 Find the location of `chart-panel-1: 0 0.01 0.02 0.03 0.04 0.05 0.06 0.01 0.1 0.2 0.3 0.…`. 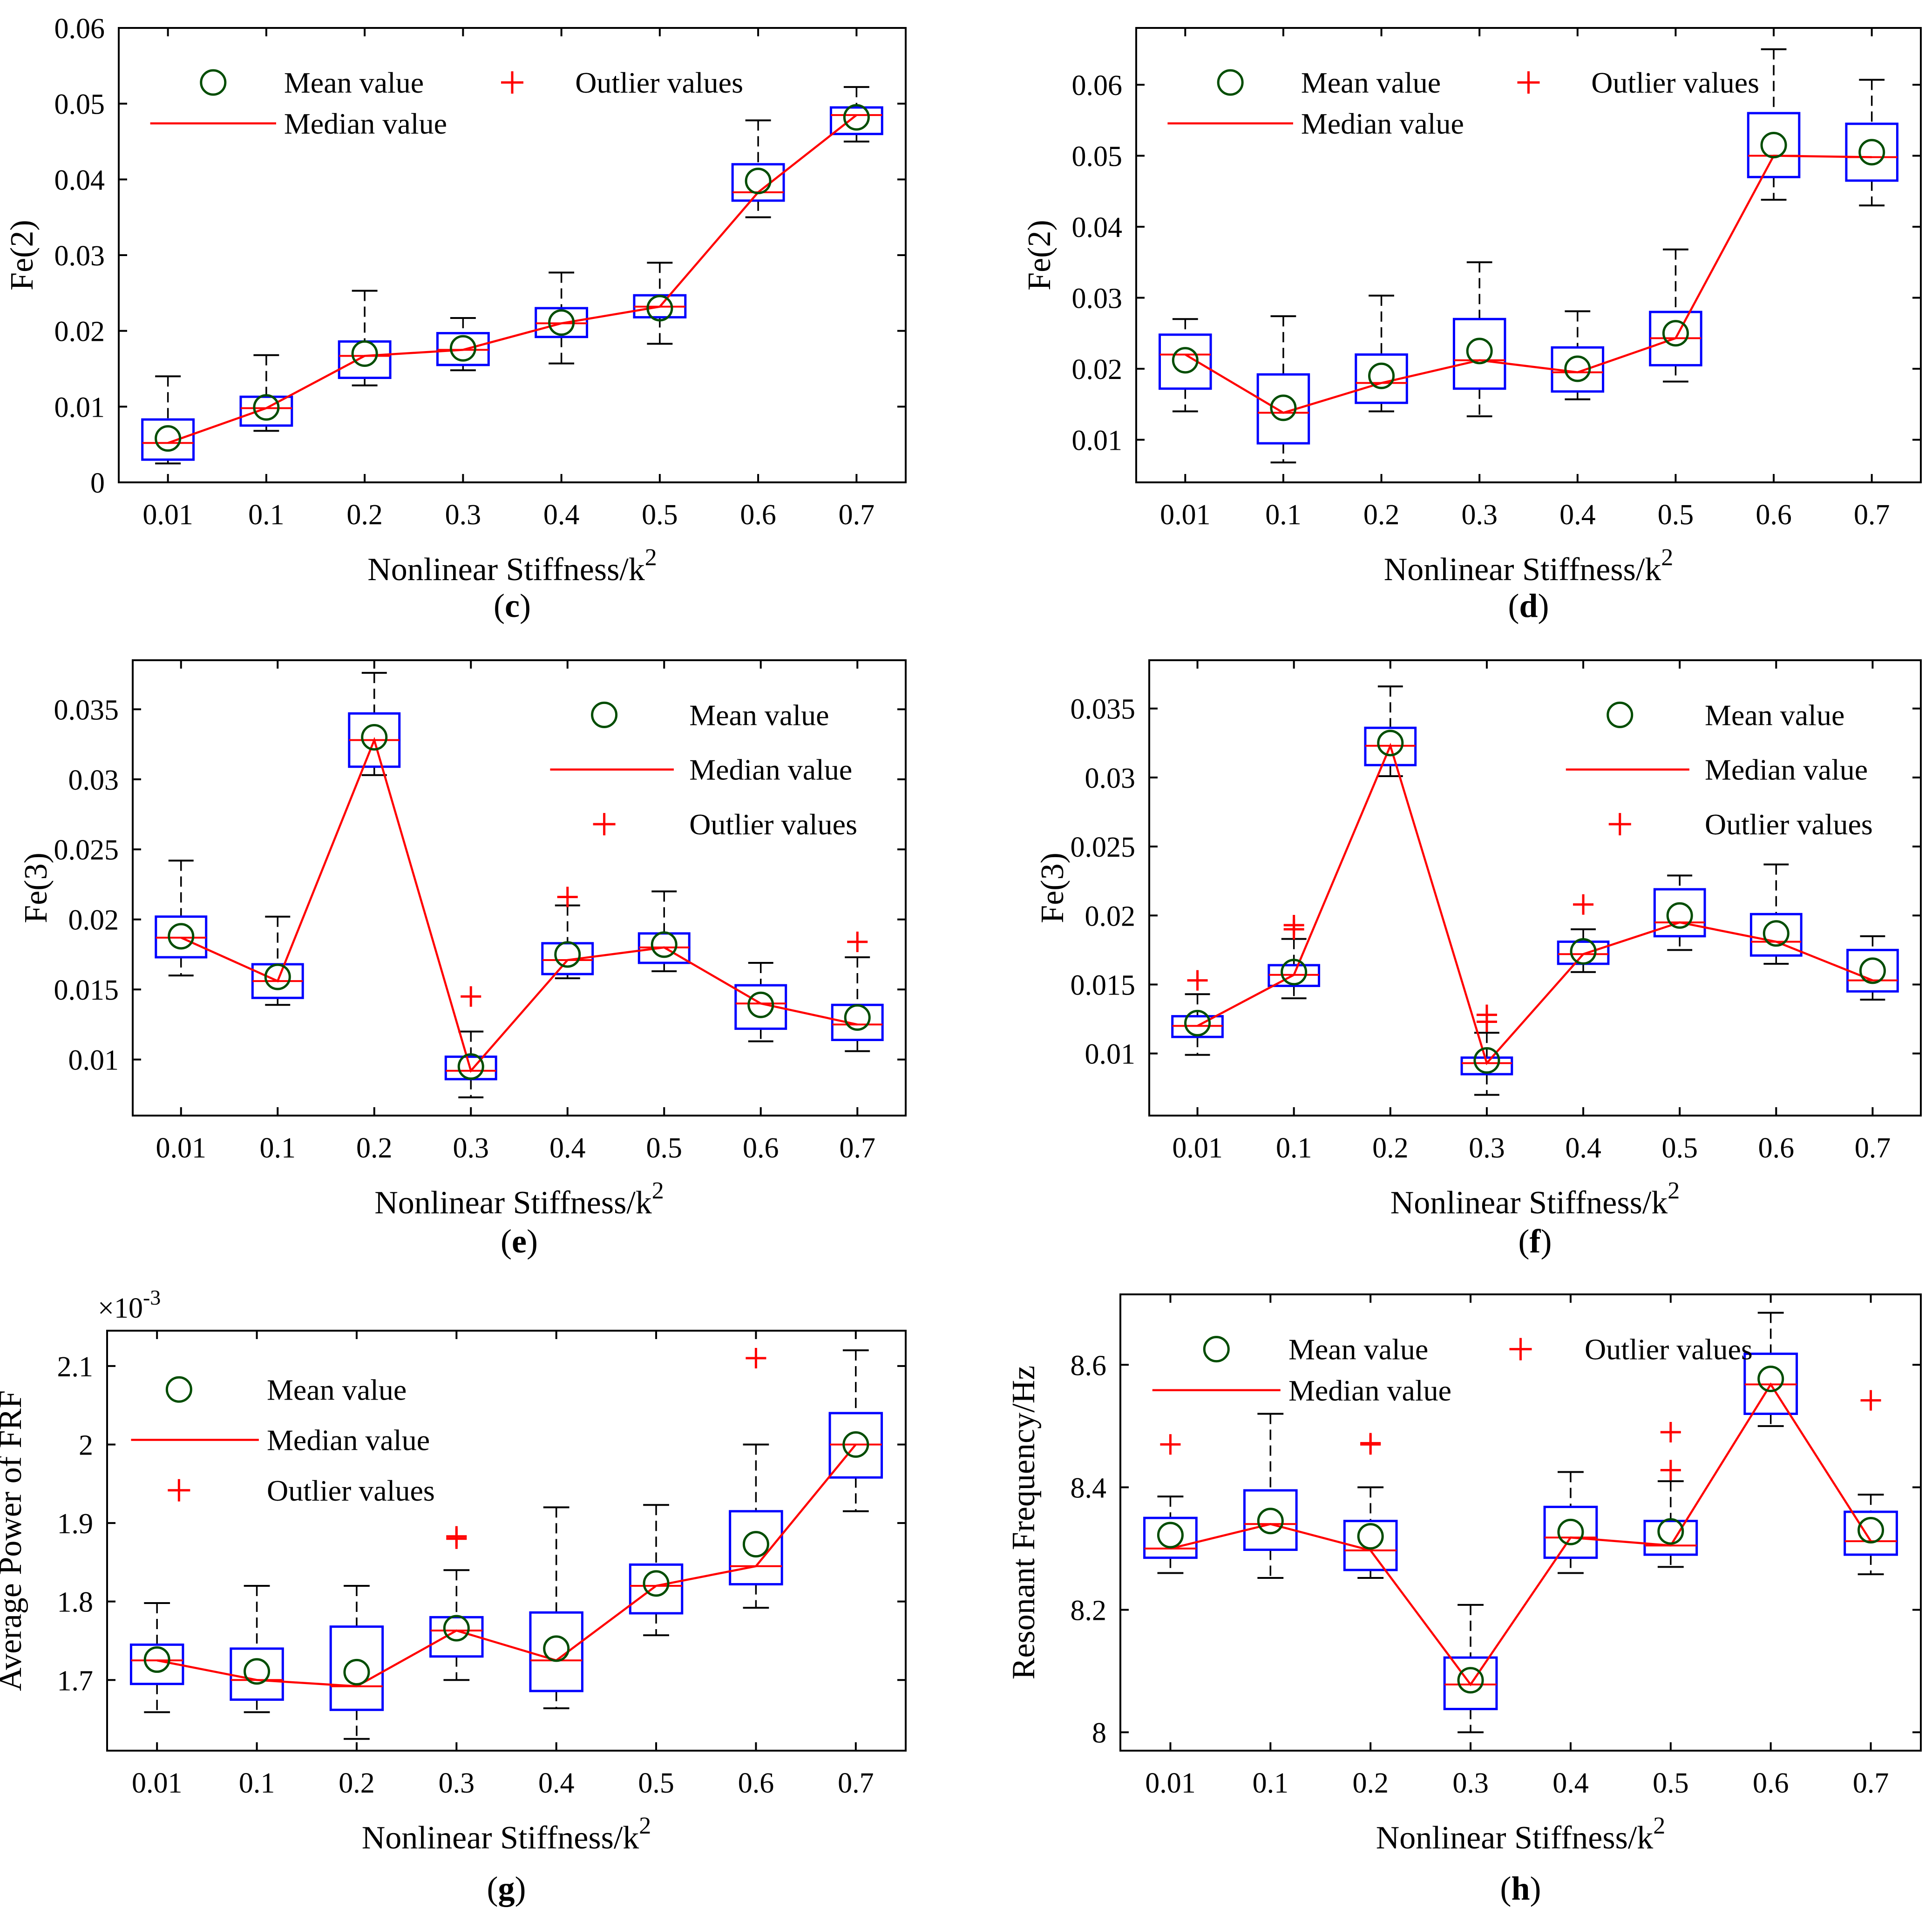

chart-panel-1: 0 0.01 0.02 0.03 0.04 0.05 0.06 0.01 0.1 0.2 0.3 0.… is located at coordinates (455, 318).